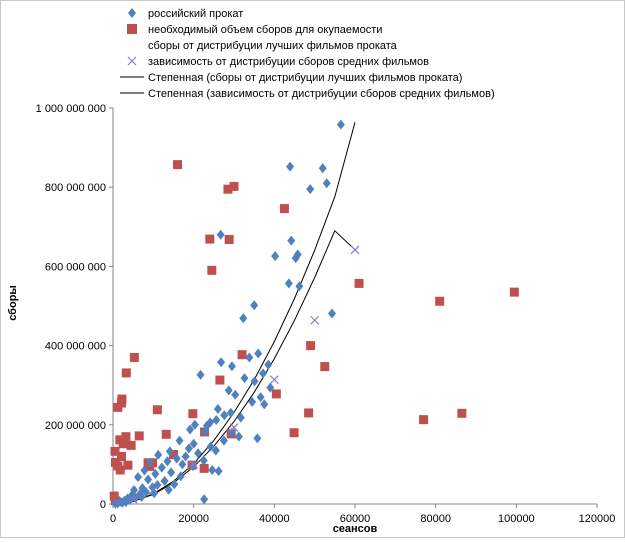 The image size is (625, 542). I want to click on x-tick-label: 80000, so click(435, 519).